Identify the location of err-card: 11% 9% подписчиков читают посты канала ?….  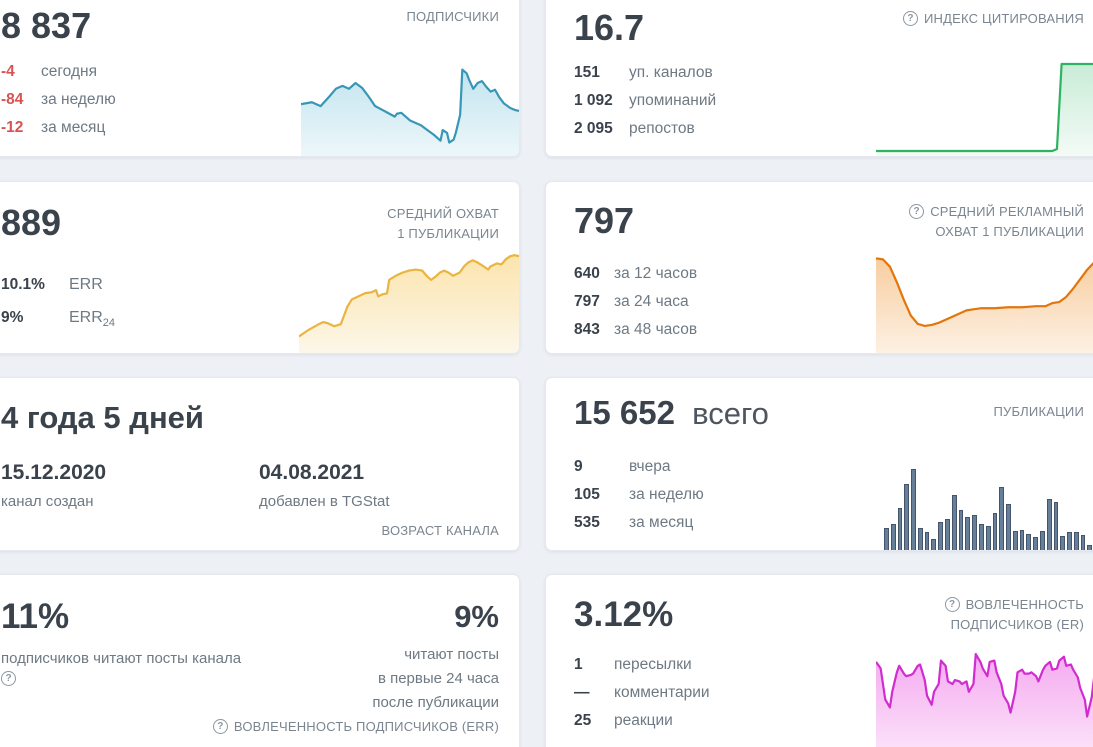
(260, 660).